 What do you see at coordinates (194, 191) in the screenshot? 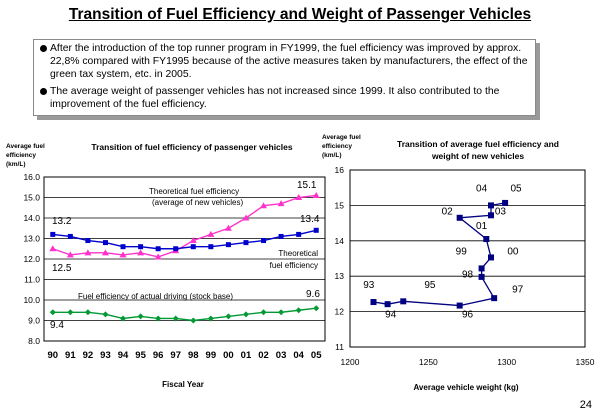
I see `pink-series-label: Theoretical fuel efficiency` at bounding box center [194, 191].